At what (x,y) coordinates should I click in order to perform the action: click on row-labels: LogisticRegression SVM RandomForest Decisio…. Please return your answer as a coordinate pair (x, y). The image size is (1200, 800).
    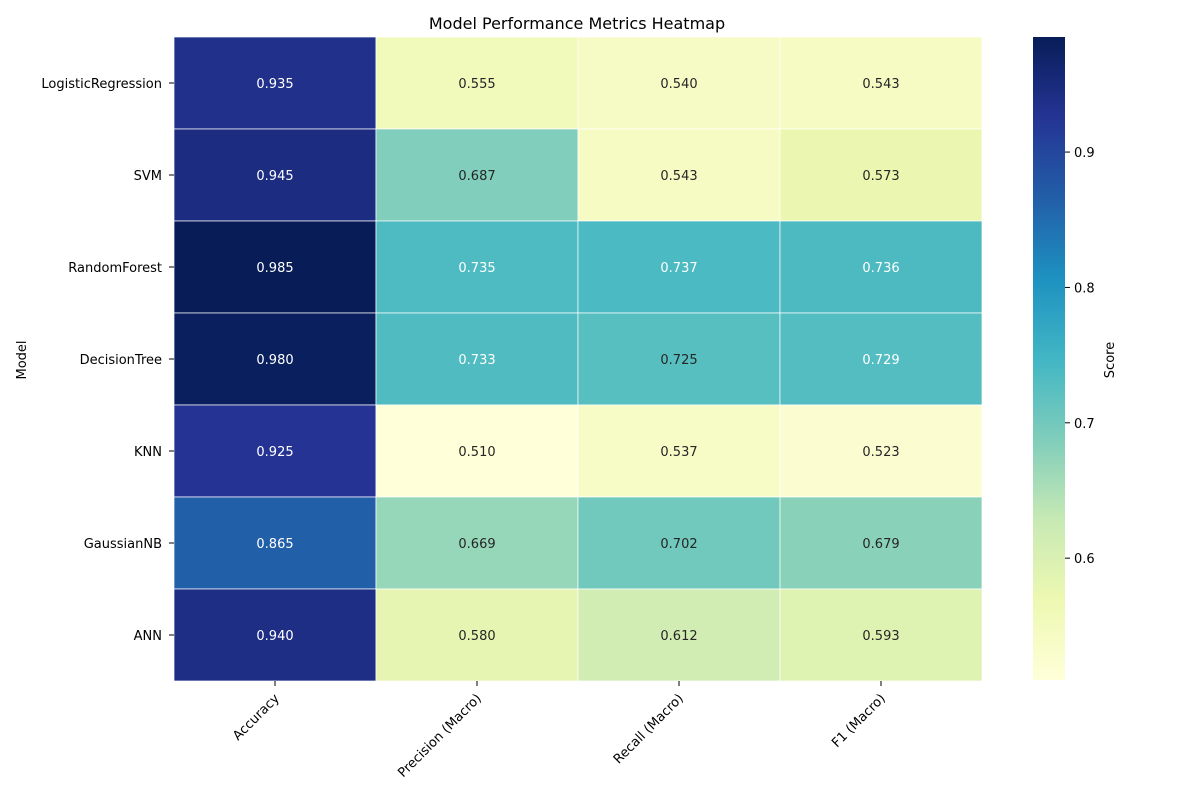
    Looking at the image, I should click on (107, 360).